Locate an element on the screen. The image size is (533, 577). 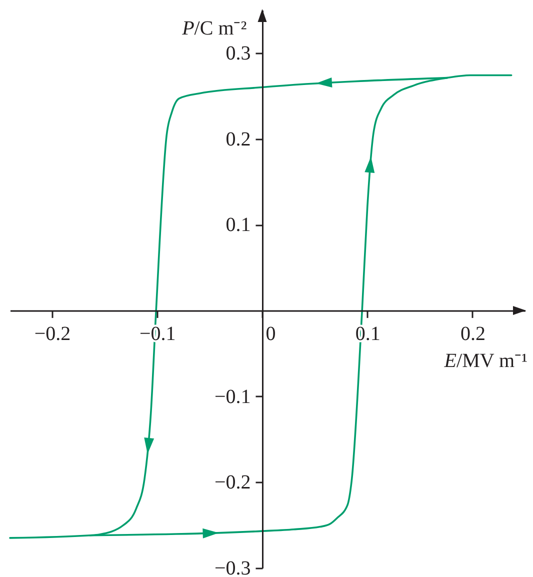
y-tick-label: −0.3 is located at coordinates (232, 567).